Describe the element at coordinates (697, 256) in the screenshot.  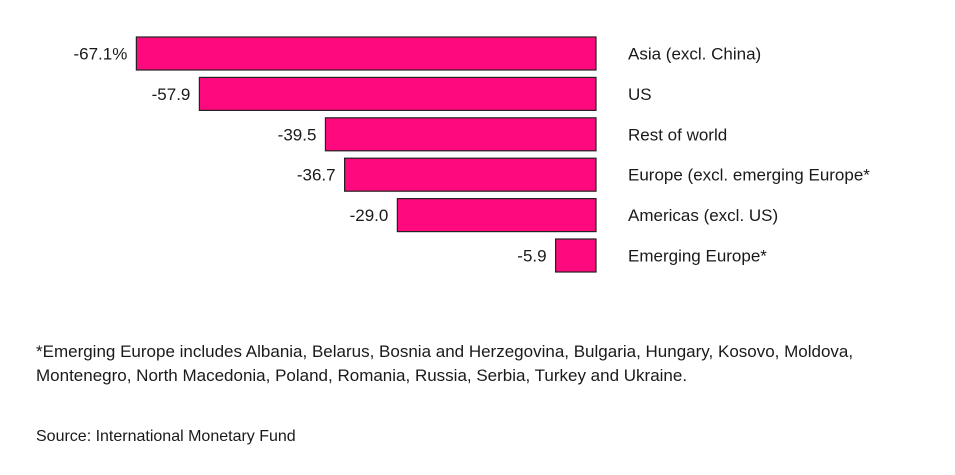
I see `category-label-emerging-europe: Emerging Europe*` at that location.